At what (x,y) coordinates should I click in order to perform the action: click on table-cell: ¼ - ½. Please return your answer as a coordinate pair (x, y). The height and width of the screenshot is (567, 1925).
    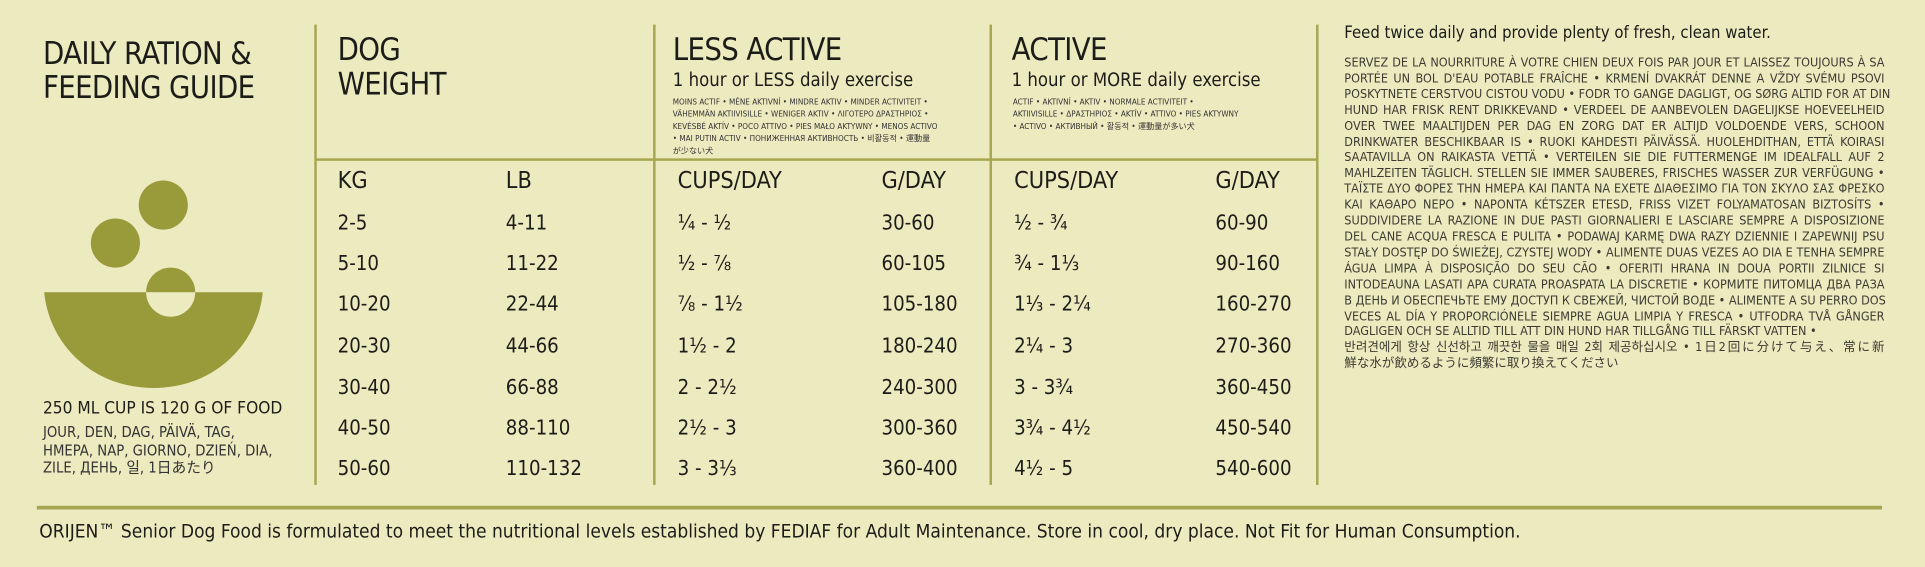
    Looking at the image, I should click on (704, 223).